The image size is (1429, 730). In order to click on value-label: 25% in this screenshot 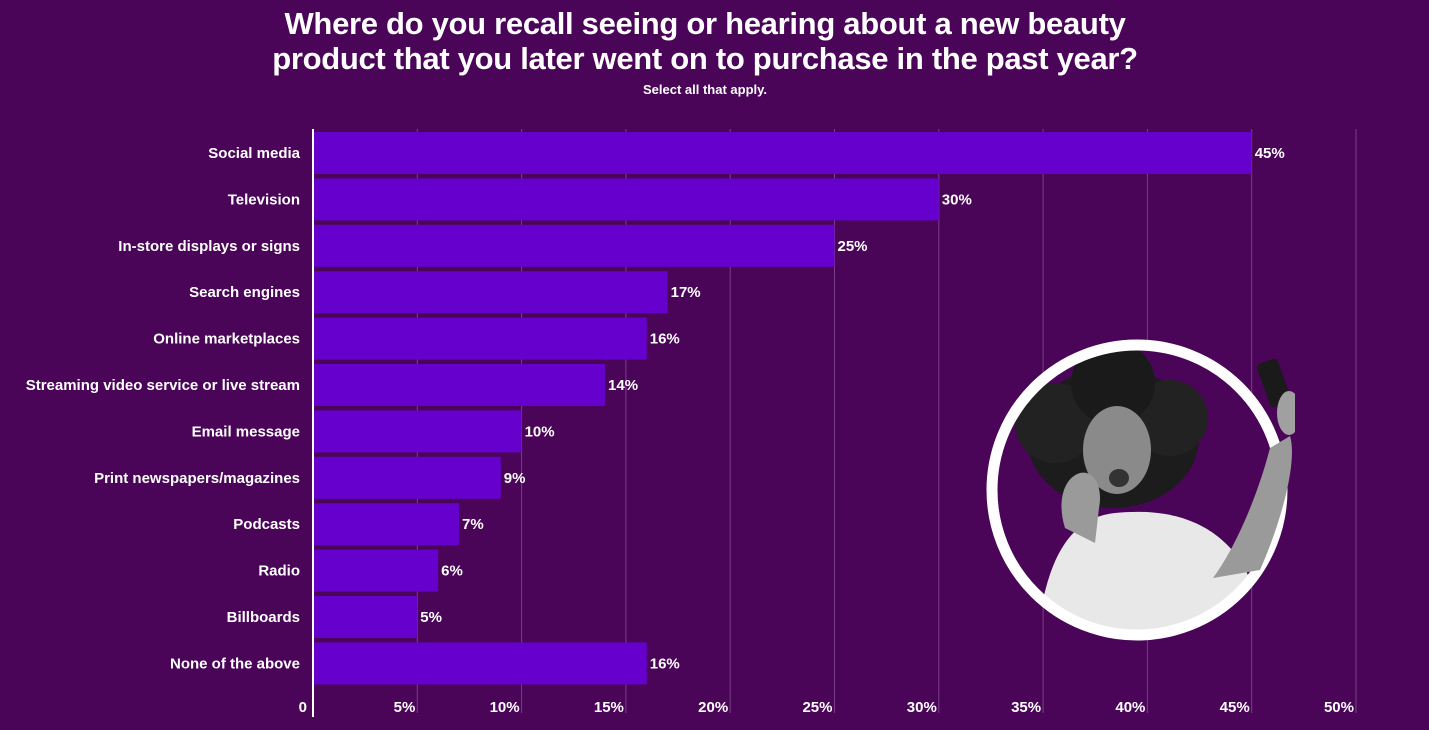, I will do `click(853, 246)`.